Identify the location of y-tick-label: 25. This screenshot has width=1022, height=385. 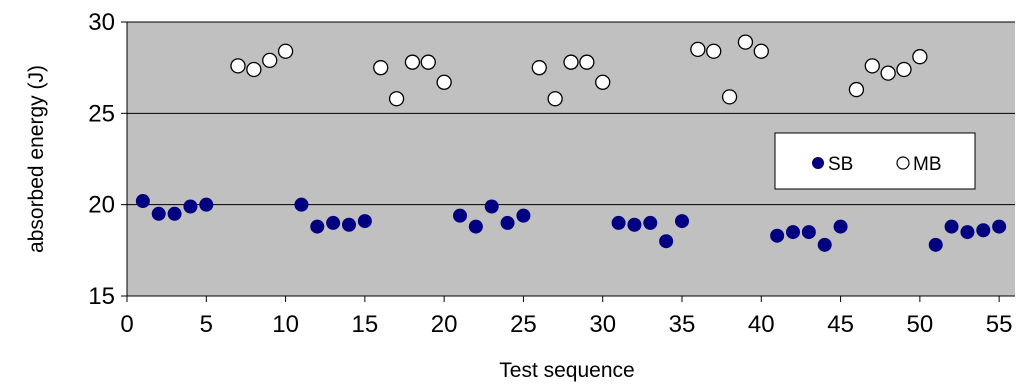
(101, 113).